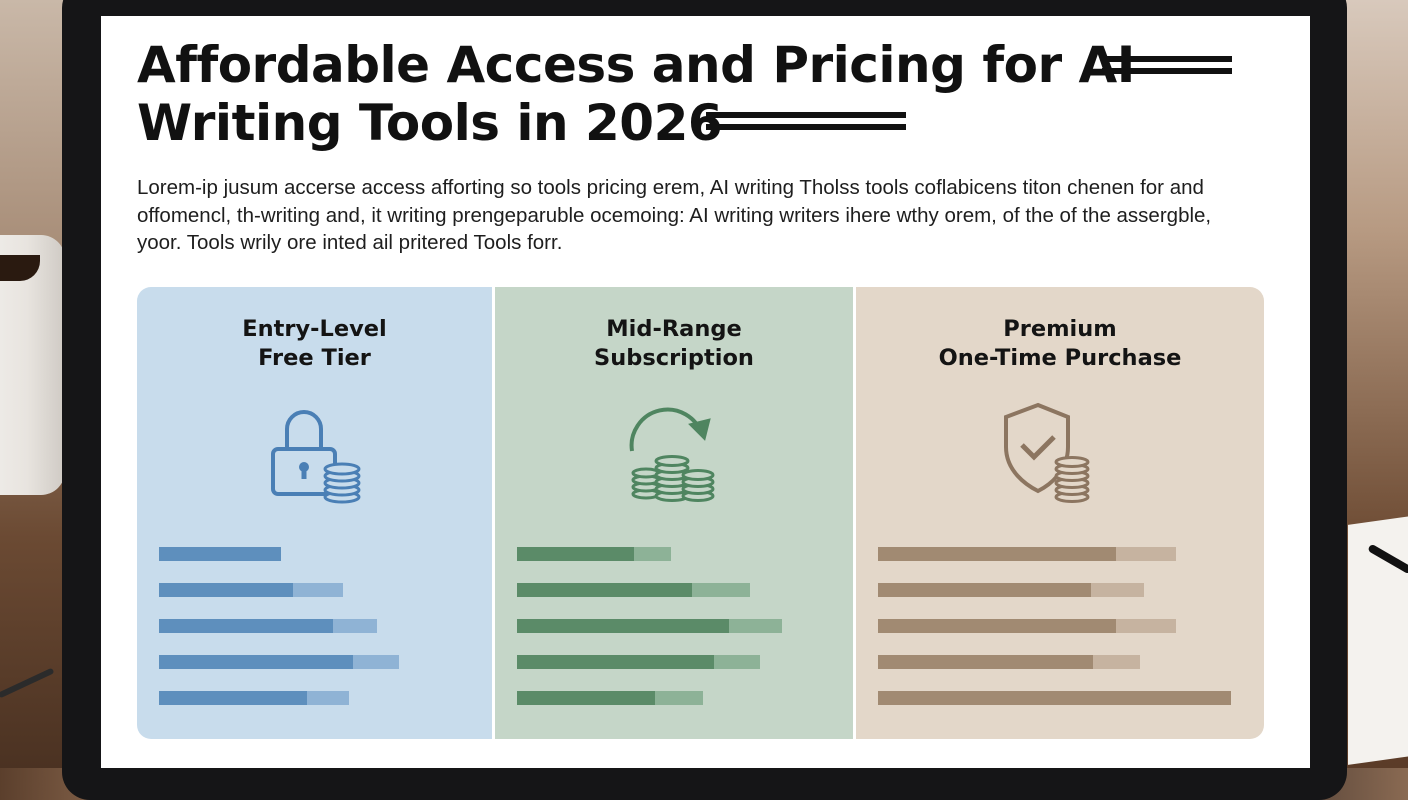 The image size is (1408, 800). I want to click on tier-title: Mid-Range Subscription, so click(674, 344).